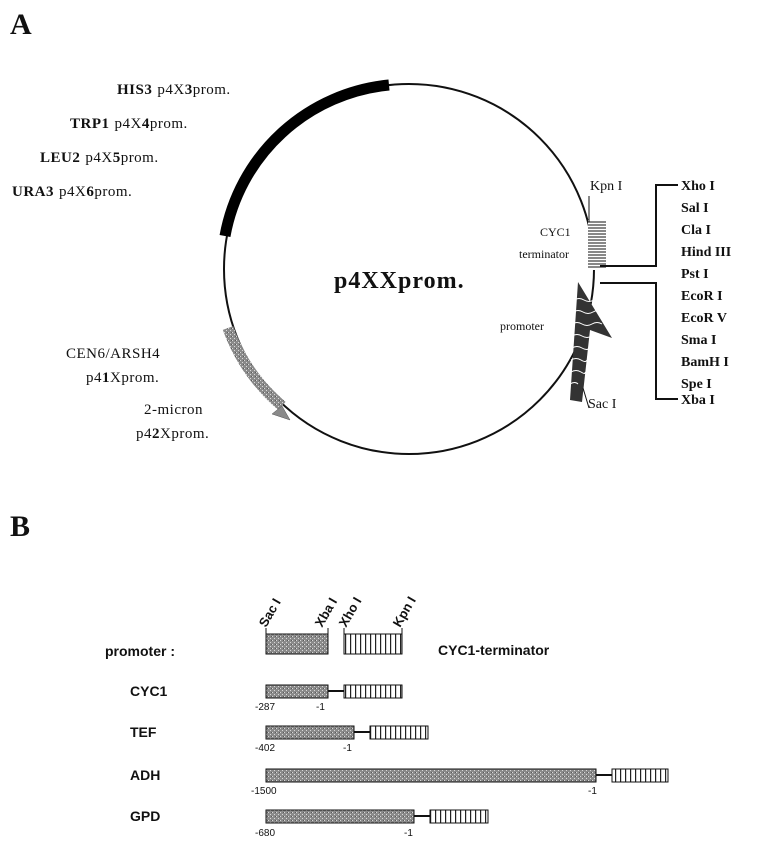 The image size is (765, 847). What do you see at coordinates (264, 791) in the screenshot?
I see `coord-start: -1500` at bounding box center [264, 791].